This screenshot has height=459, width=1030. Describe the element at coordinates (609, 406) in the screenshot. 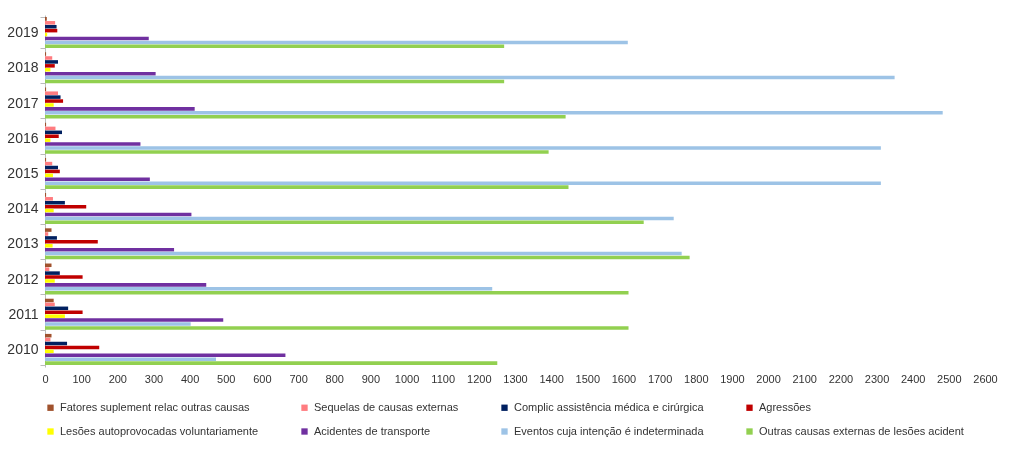

I see `legend-label: Complic assistência médica e cirúrgica` at that location.